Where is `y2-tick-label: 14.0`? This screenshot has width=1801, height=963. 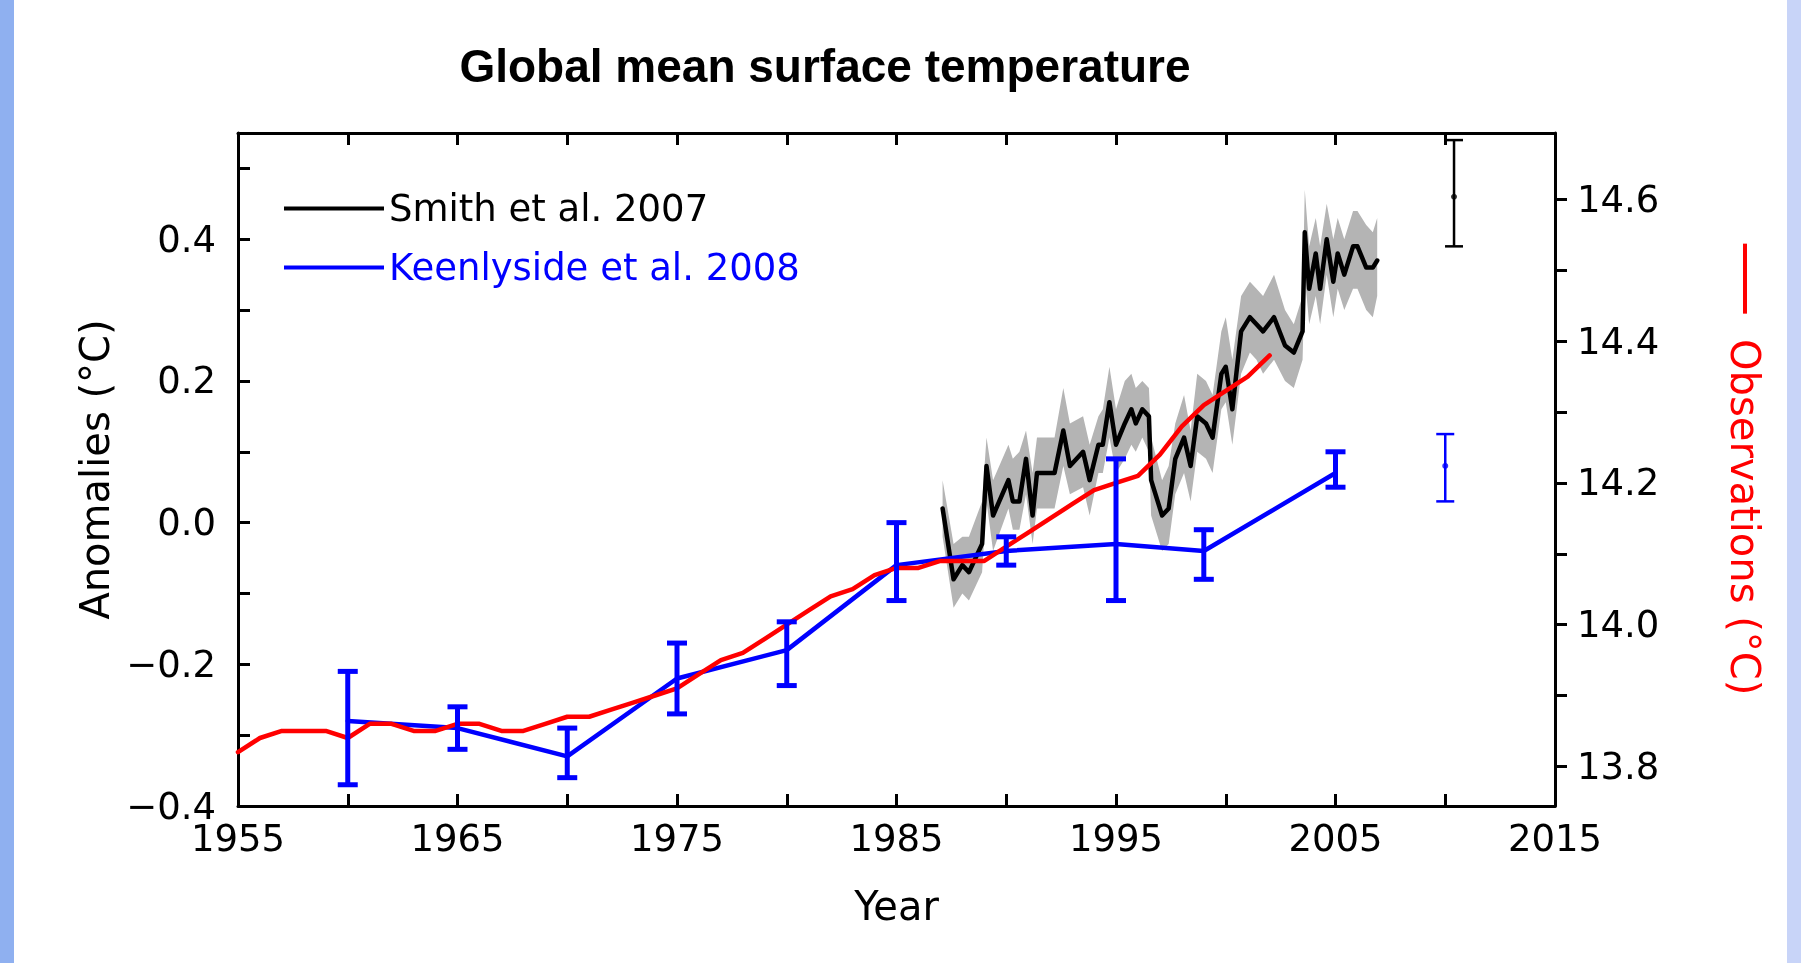
y2-tick-label: 14.0 is located at coordinates (1618, 625).